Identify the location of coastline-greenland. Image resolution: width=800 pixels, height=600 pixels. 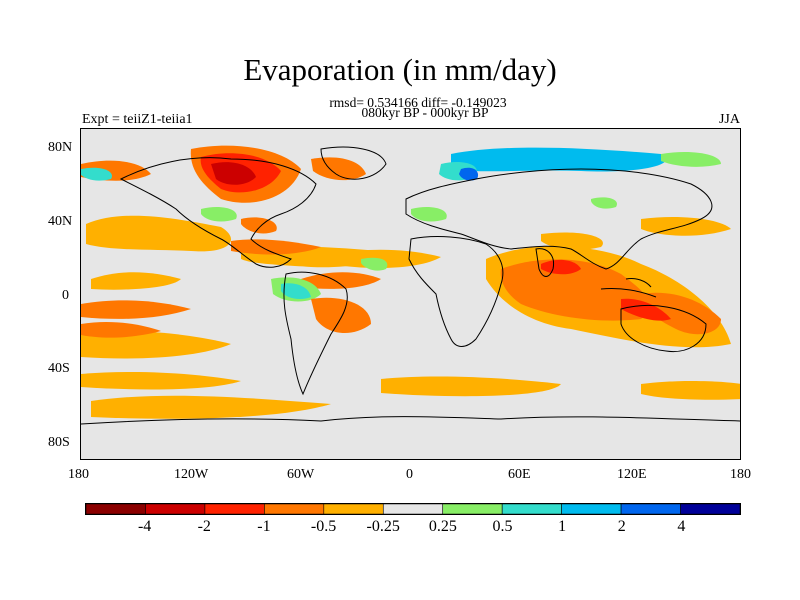
(353, 163).